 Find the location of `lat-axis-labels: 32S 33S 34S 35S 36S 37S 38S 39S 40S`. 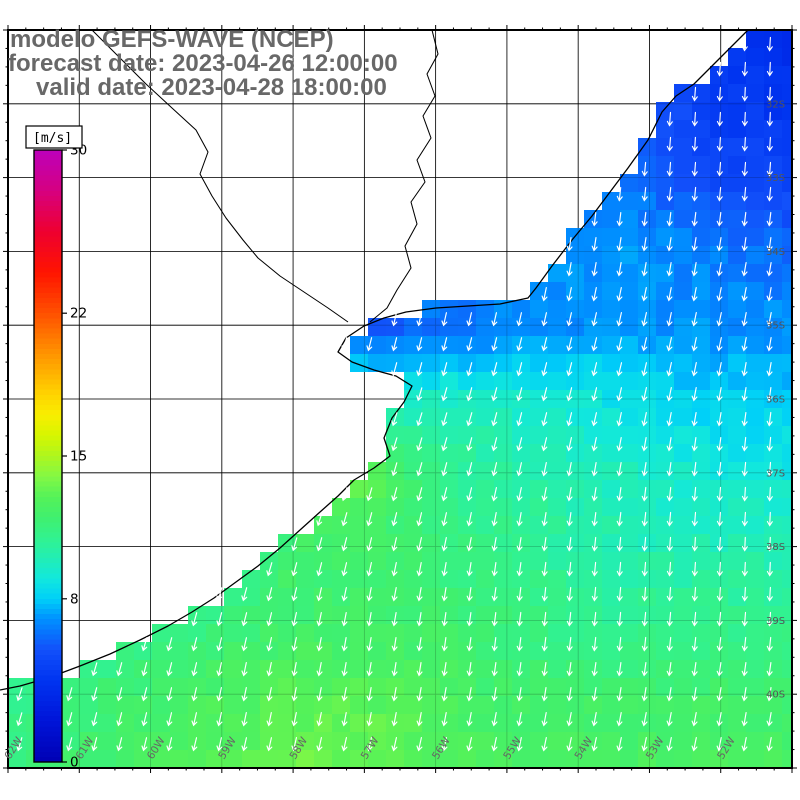

lat-axis-labels: 32S 33S 34S 35S 36S 37S 38S 39S 40S is located at coordinates (775, 399).